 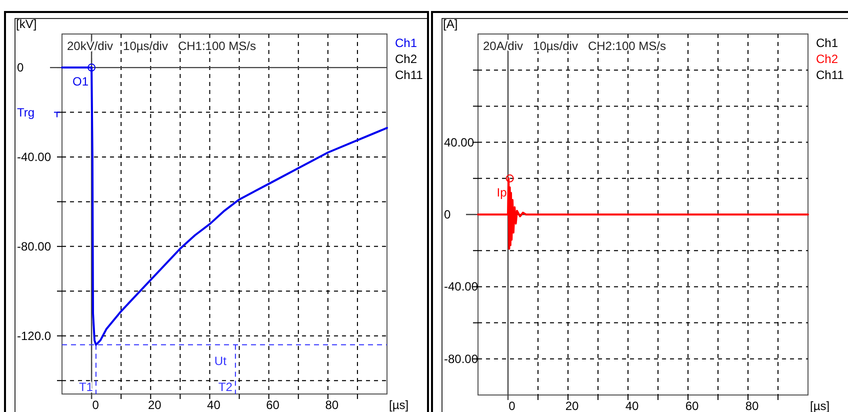 What do you see at coordinates (827, 59) in the screenshot?
I see `text: Ch2` at bounding box center [827, 59].